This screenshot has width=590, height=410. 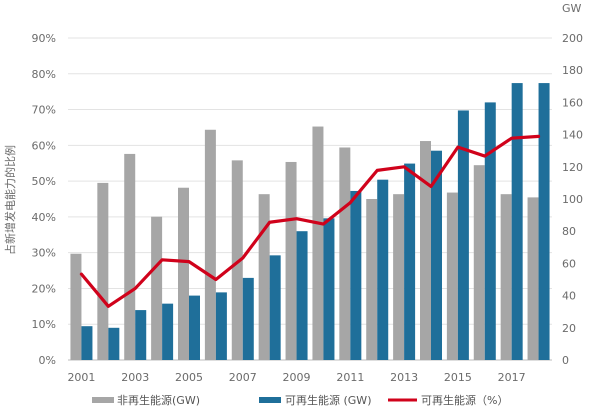 I want to click on left-tick-label: 40%, so click(x=44, y=217).